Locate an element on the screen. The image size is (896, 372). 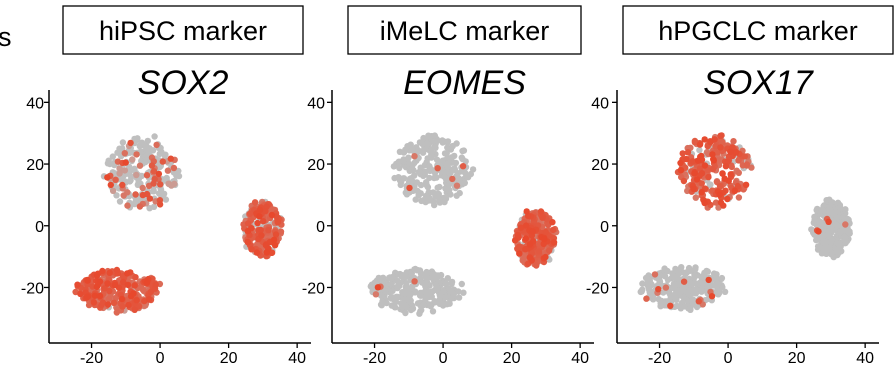
cut-off-left-text: s is located at coordinates (6, 37).